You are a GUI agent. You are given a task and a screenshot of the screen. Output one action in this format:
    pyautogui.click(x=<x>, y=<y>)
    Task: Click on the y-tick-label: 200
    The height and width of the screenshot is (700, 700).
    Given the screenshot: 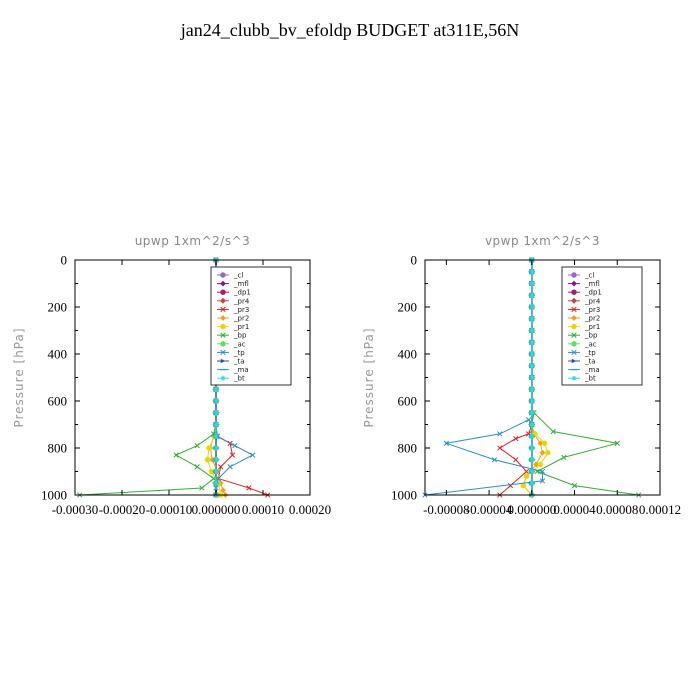 What is the action you would take?
    pyautogui.click(x=408, y=307)
    